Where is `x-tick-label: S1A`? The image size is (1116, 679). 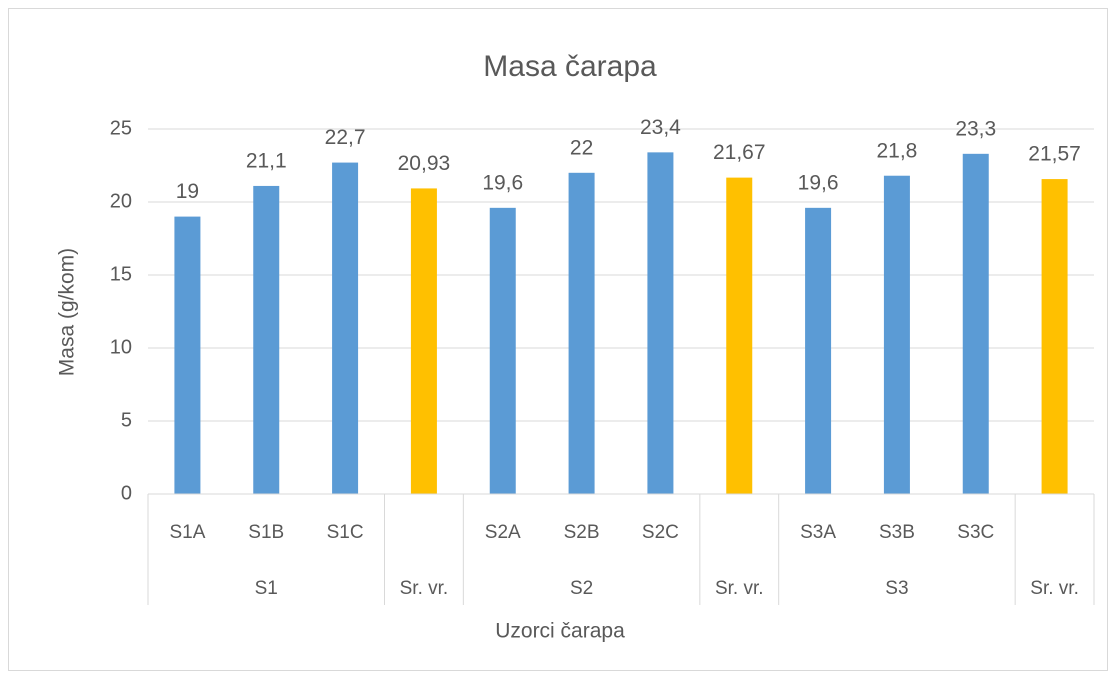 x-tick-label: S1A is located at coordinates (187, 532).